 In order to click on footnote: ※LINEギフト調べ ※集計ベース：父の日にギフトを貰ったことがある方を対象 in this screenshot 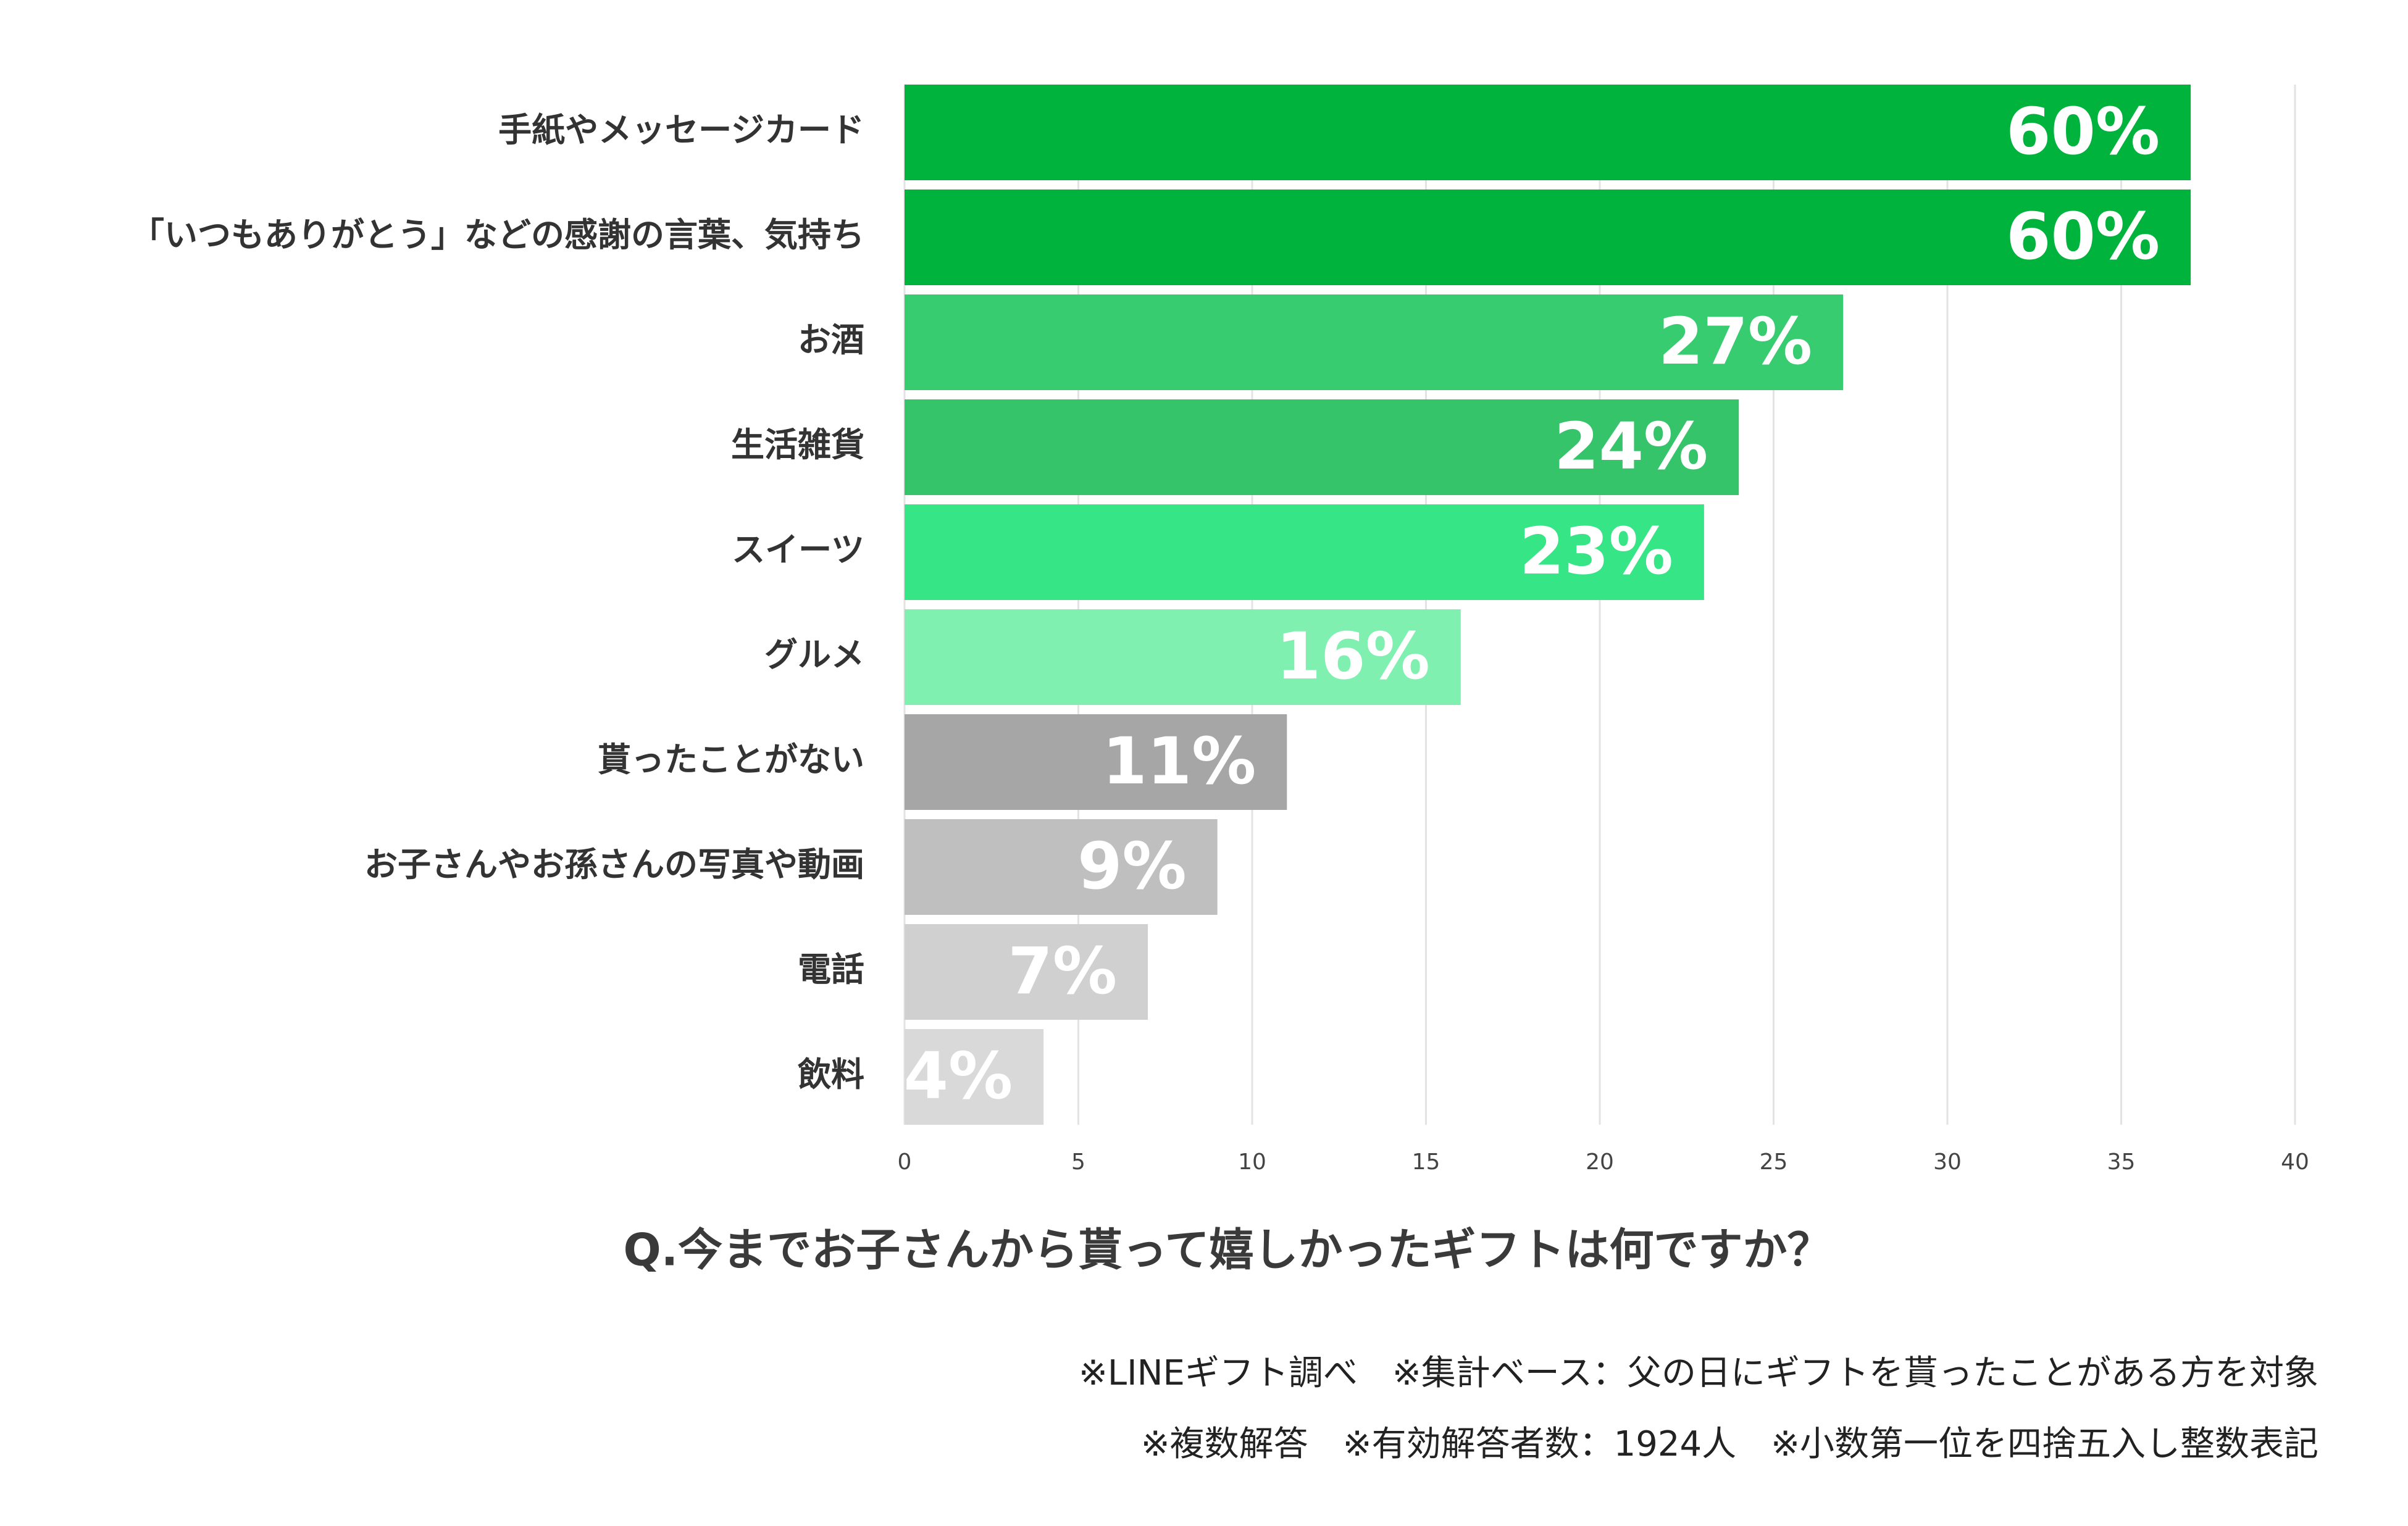, I will do `click(1698, 1373)`.